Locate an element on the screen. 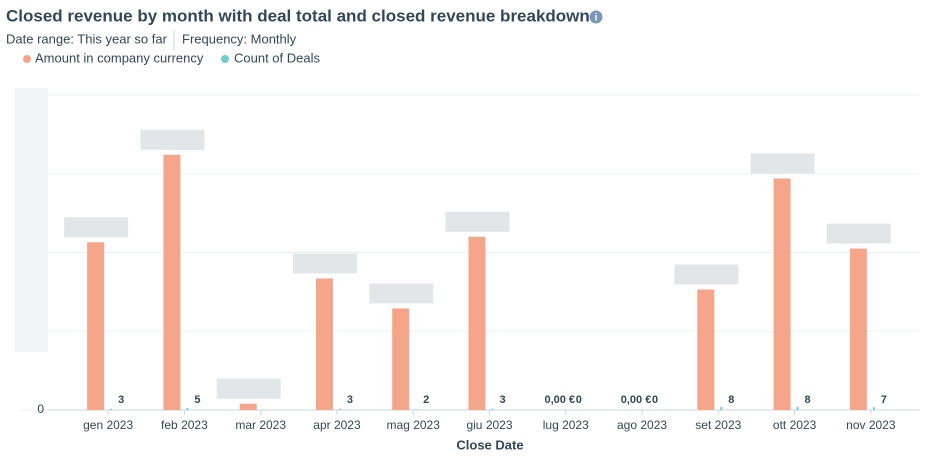 The height and width of the screenshot is (473, 952). x-tick-label: apr 2023 is located at coordinates (337, 425).